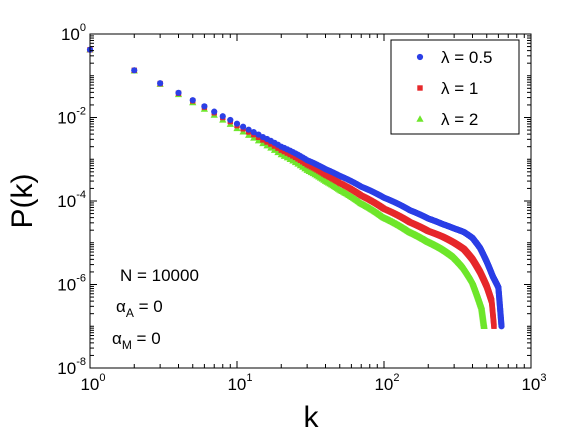  I want to click on x-axis-label: k, so click(312, 417).